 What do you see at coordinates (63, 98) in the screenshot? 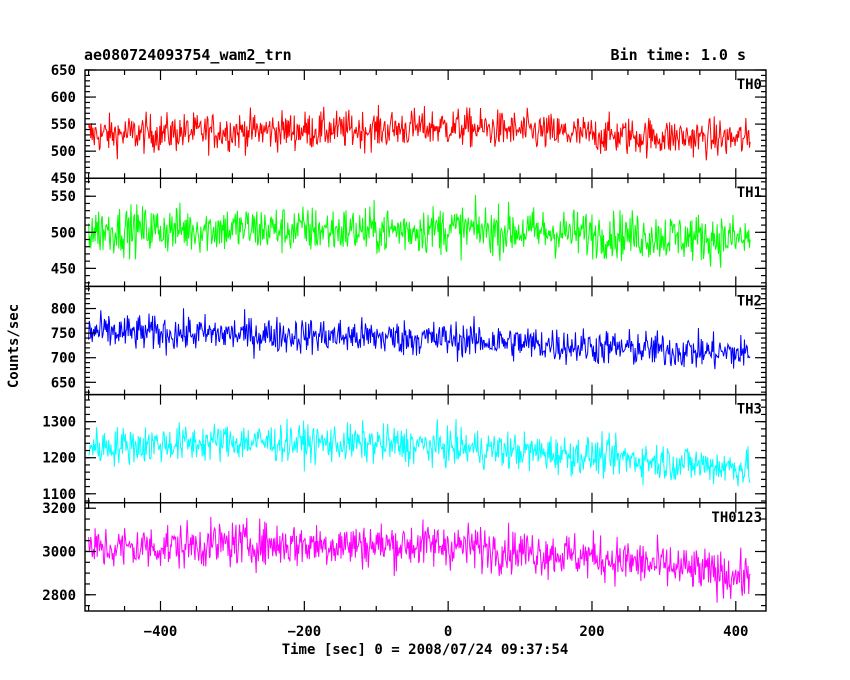
I see `y-tick-label: 600` at bounding box center [63, 98].